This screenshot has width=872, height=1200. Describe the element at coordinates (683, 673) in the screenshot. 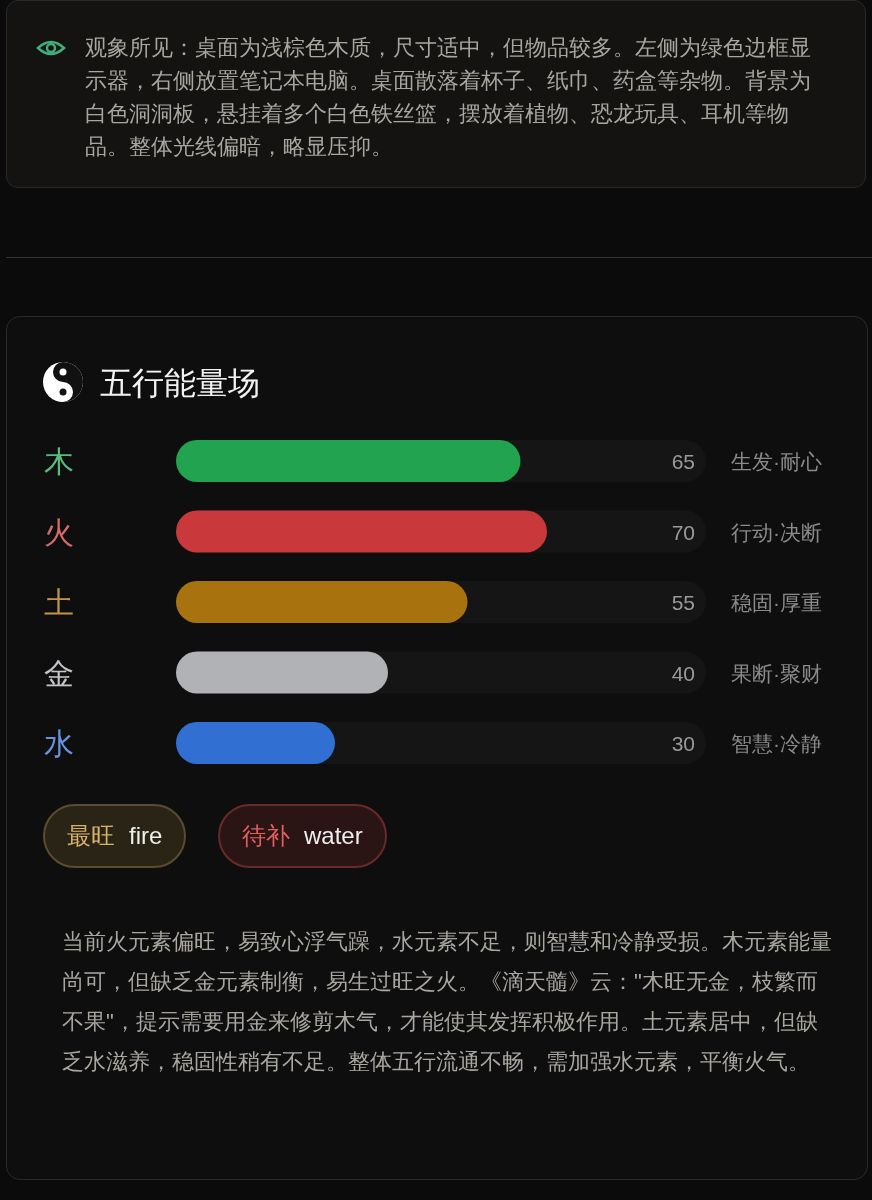

I see `data-label: 40` at that location.